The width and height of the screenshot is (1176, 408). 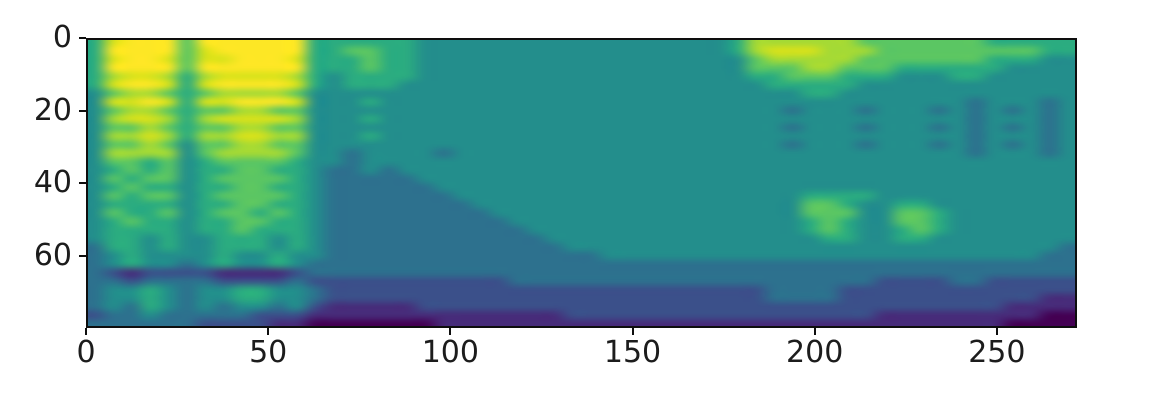 What do you see at coordinates (997, 352) in the screenshot?
I see `x-tick-label: 250` at bounding box center [997, 352].